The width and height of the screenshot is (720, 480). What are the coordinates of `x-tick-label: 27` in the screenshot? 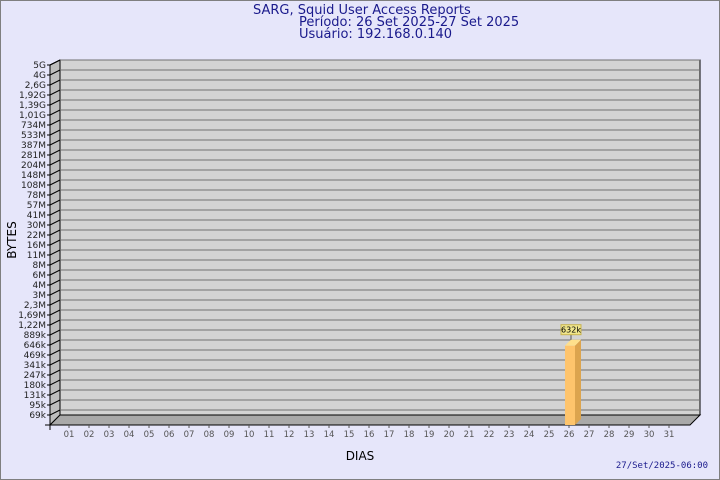 It's located at (589, 435).